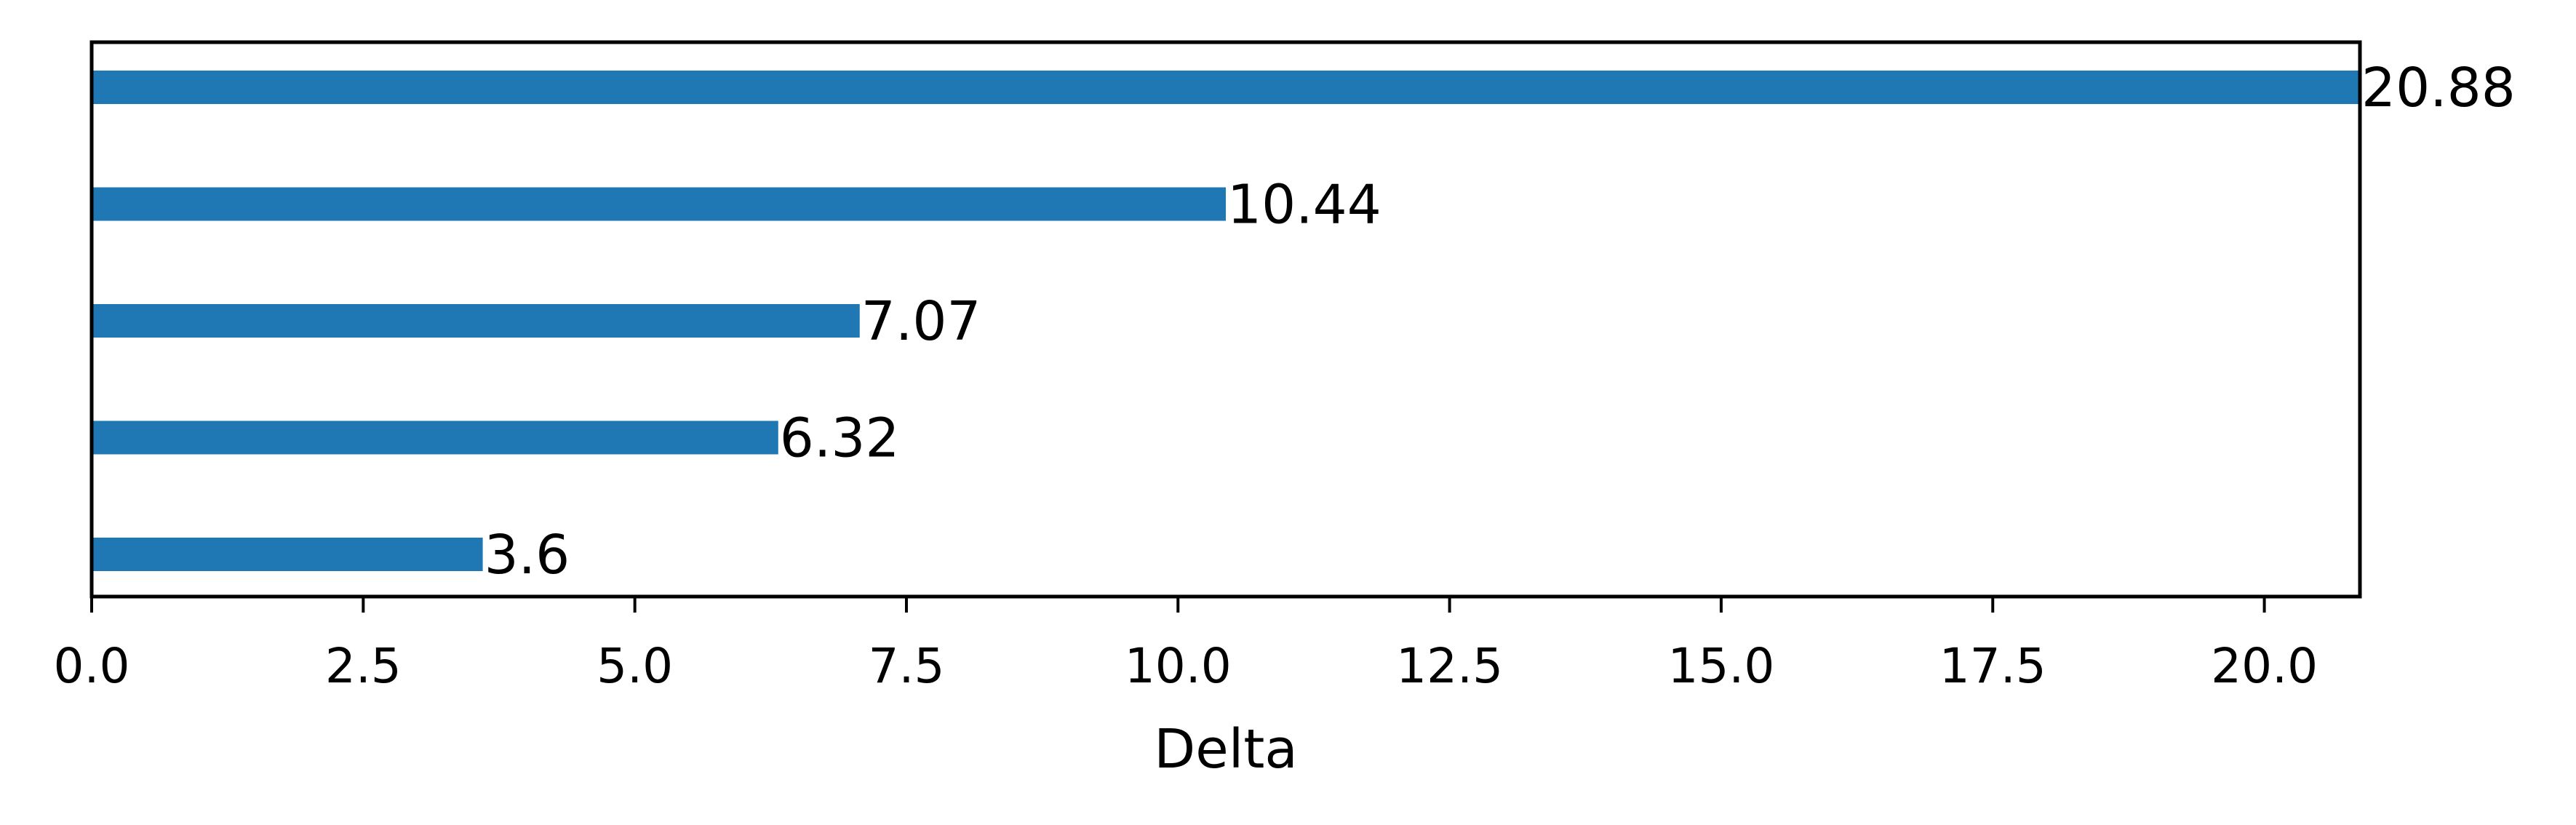 This screenshot has width=2576, height=825. Describe the element at coordinates (921, 321) in the screenshot. I see `bar-value-label-3: 7.07` at that location.